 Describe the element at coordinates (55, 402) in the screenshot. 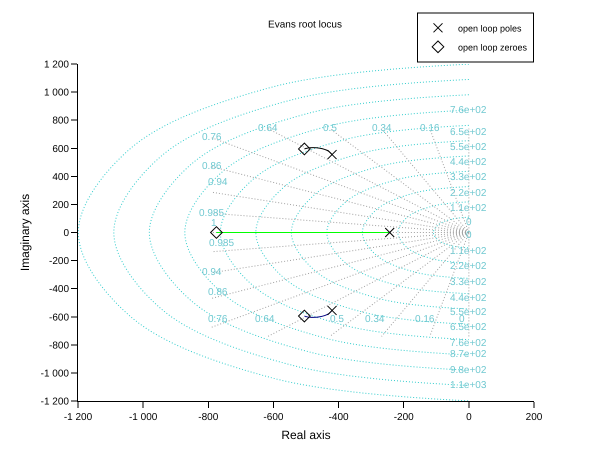

I see `y-tick-label: -1 200` at that location.